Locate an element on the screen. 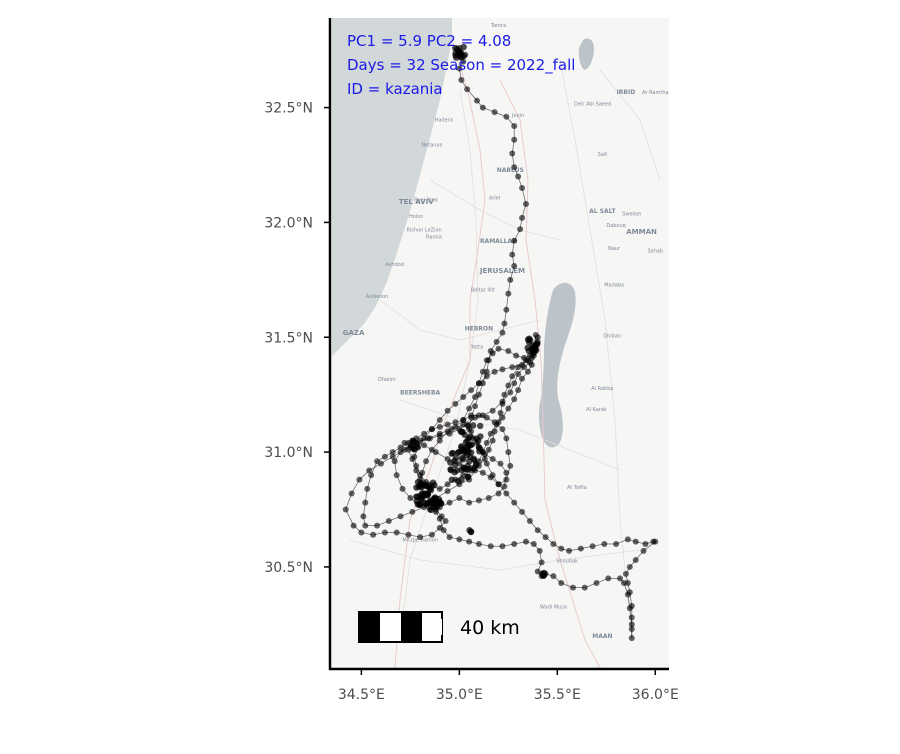 Image resolution: width=900 pixels, height=754 pixels. y-tick-label: 32.0°N is located at coordinates (288, 223).